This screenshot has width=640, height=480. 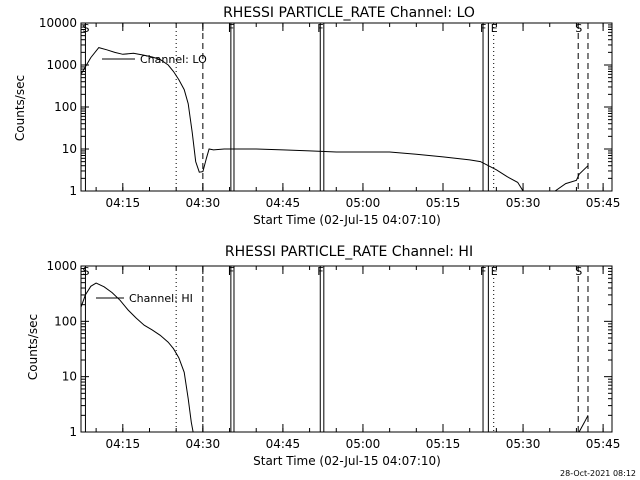 I want to click on y-tick-label: 10000, so click(x=58, y=23).